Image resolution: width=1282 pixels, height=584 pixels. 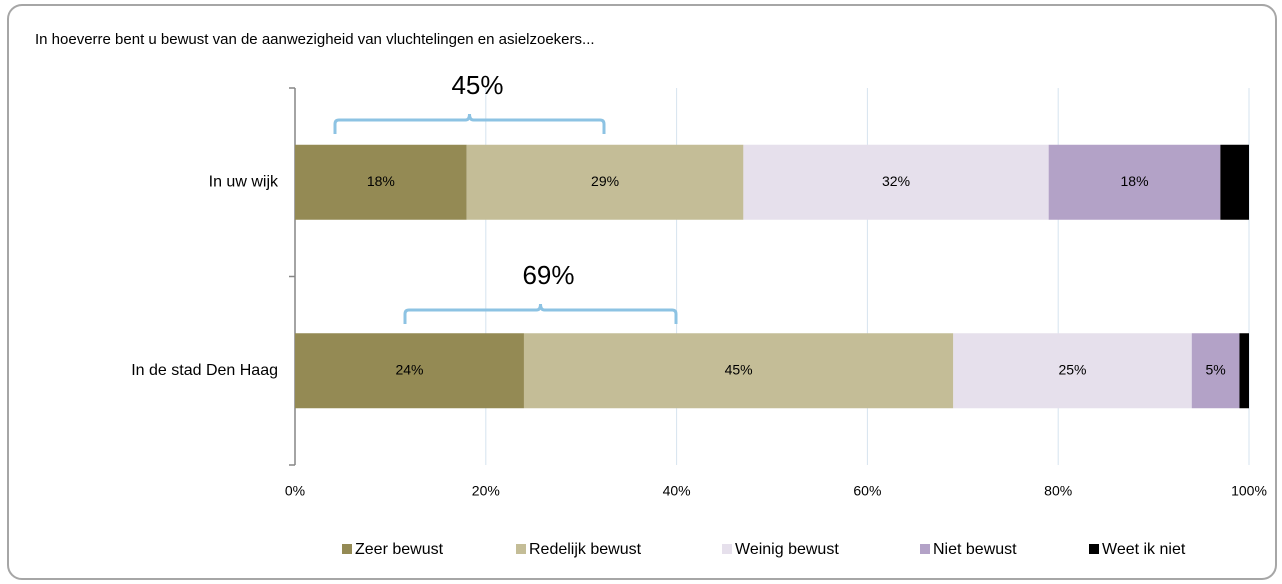 What do you see at coordinates (204, 370) in the screenshot?
I see `category-label: In de stad Den Haag` at bounding box center [204, 370].